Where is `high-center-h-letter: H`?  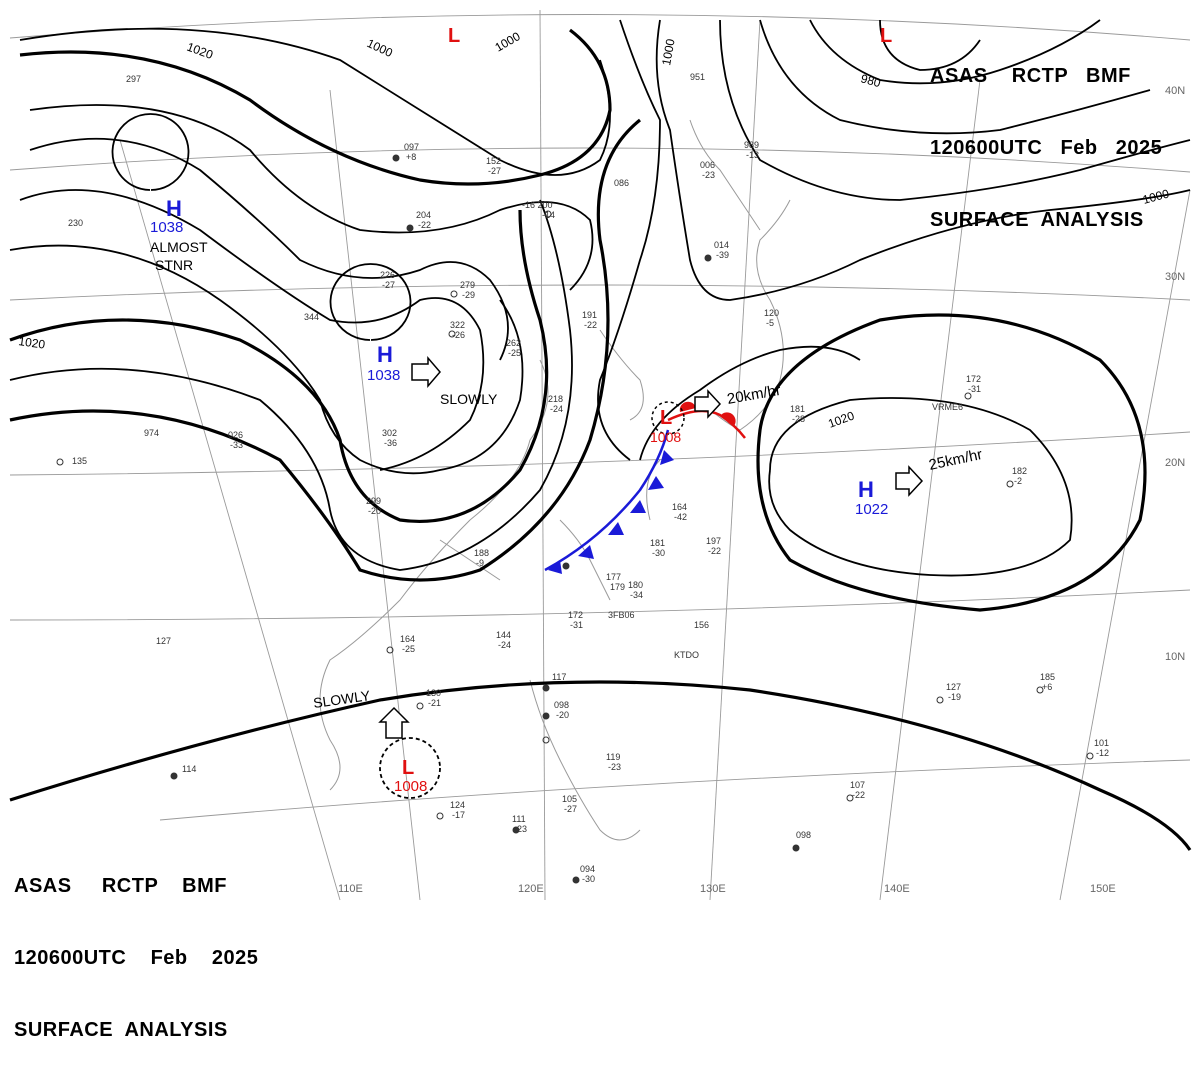
high-center-h-letter: H is located at coordinates (174, 208).